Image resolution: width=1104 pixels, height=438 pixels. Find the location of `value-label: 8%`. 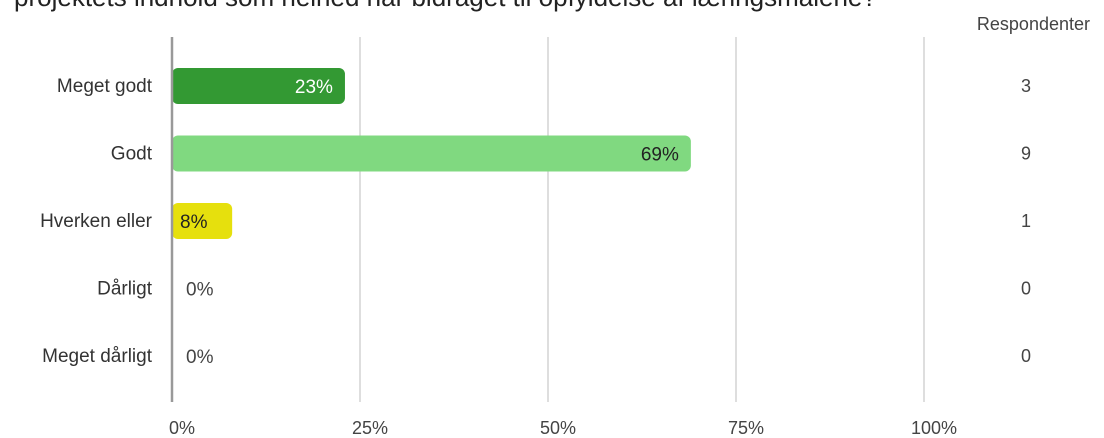

value-label: 8% is located at coordinates (194, 222).